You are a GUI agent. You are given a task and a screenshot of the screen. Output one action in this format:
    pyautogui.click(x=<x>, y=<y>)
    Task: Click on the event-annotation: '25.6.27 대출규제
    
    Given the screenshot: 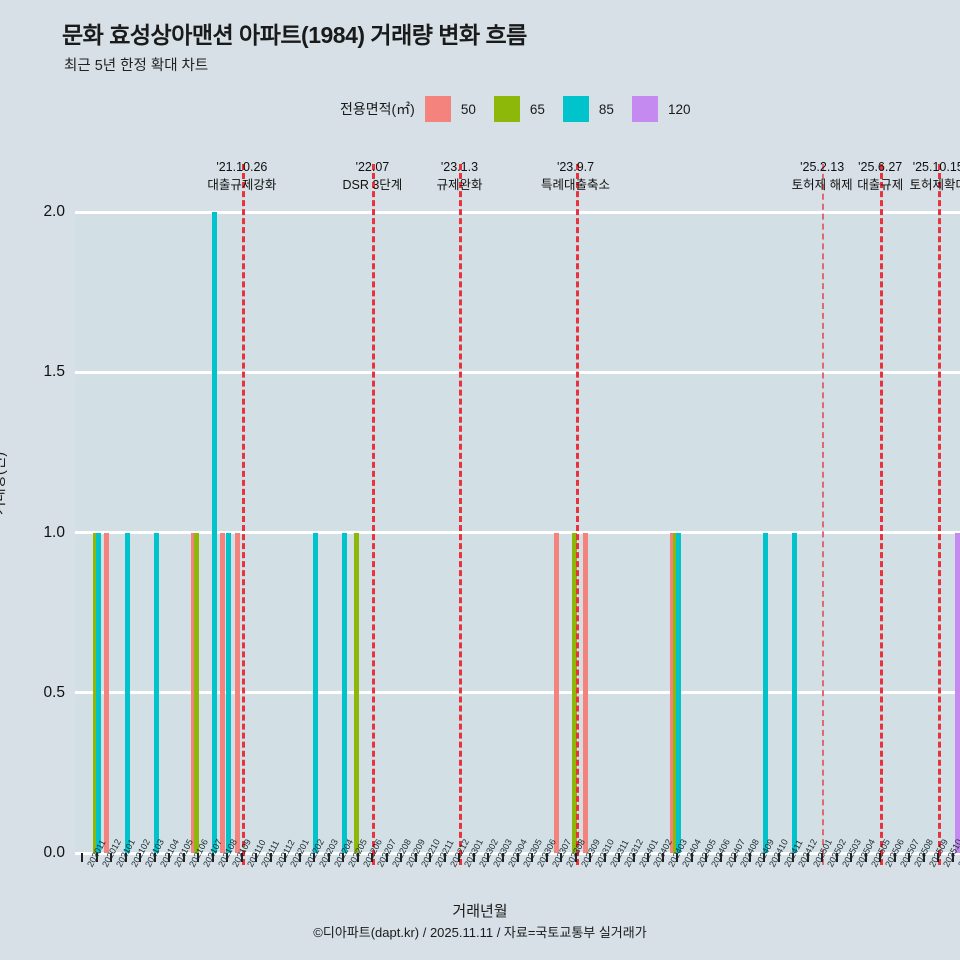 What is the action you would take?
    pyautogui.click(x=880, y=176)
    